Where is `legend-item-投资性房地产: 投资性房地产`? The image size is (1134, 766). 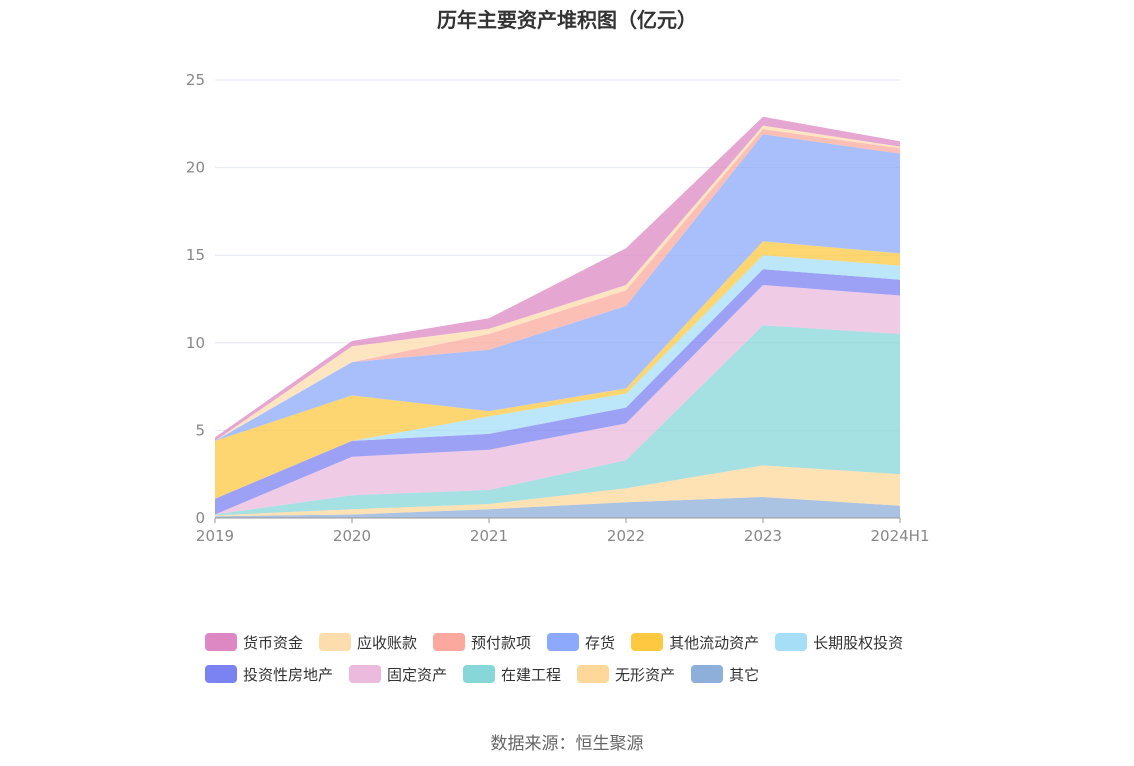
legend-item-投资性房地产: 投资性房地产 is located at coordinates (269, 674).